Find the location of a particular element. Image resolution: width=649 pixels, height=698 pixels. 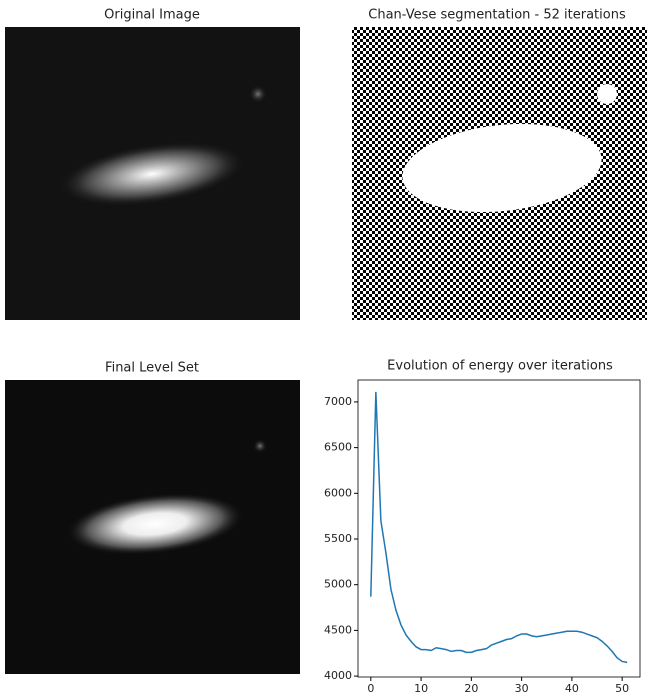

x-tick-label: 20 is located at coordinates (471, 688).